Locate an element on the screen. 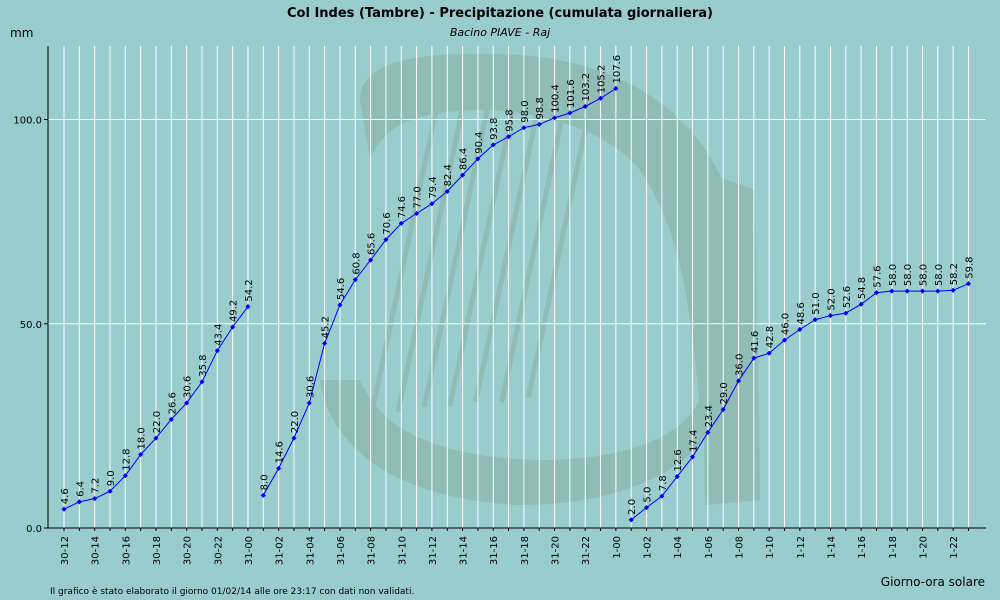 Image resolution: width=1000 pixels, height=600 pixels. data-label: 86.4 is located at coordinates (464, 159).